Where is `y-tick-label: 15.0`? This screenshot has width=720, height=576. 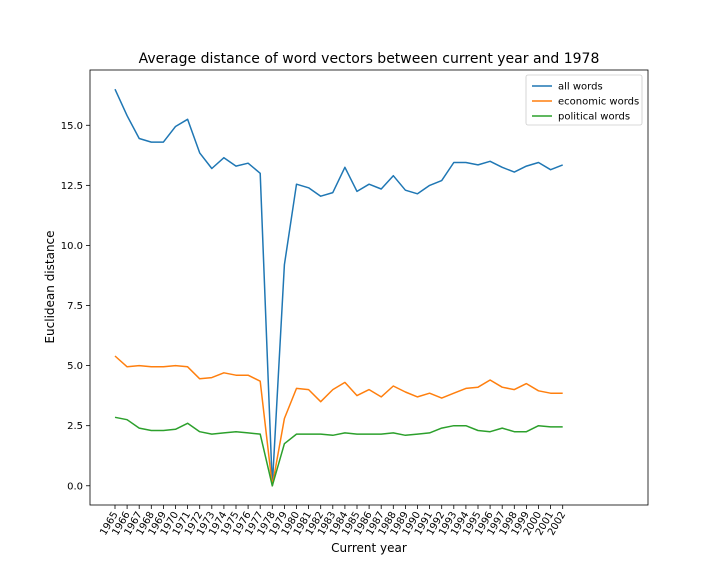 y-tick-label: 15.0 is located at coordinates (72, 126).